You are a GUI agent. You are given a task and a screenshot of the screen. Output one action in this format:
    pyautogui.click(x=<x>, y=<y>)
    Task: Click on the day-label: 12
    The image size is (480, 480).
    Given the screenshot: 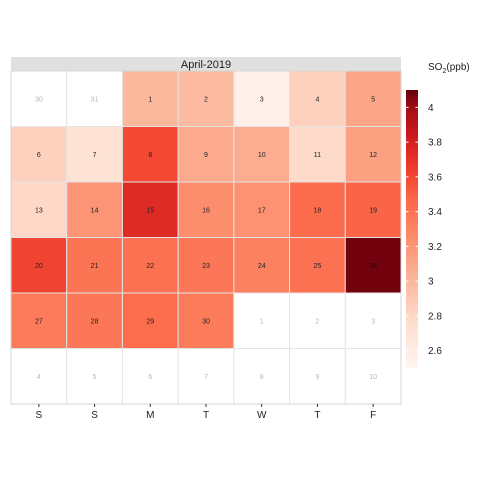 What is the action you would take?
    pyautogui.click(x=373, y=155)
    